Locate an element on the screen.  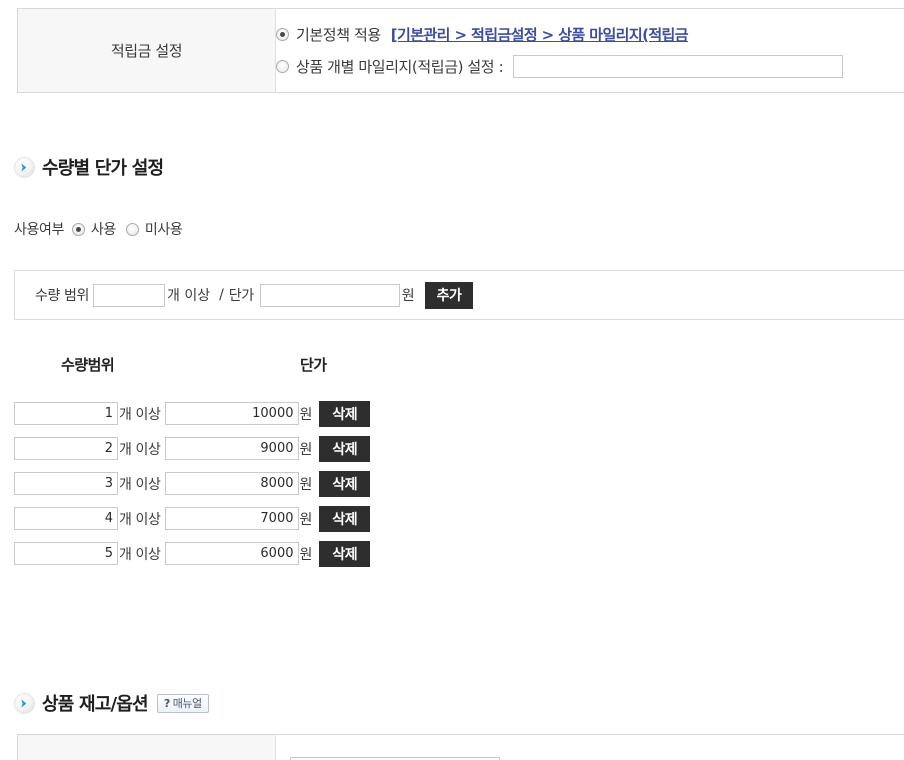
stock-section-heading: 상품 재고/옵션 ? 매뉴얼 is located at coordinates (111, 703).